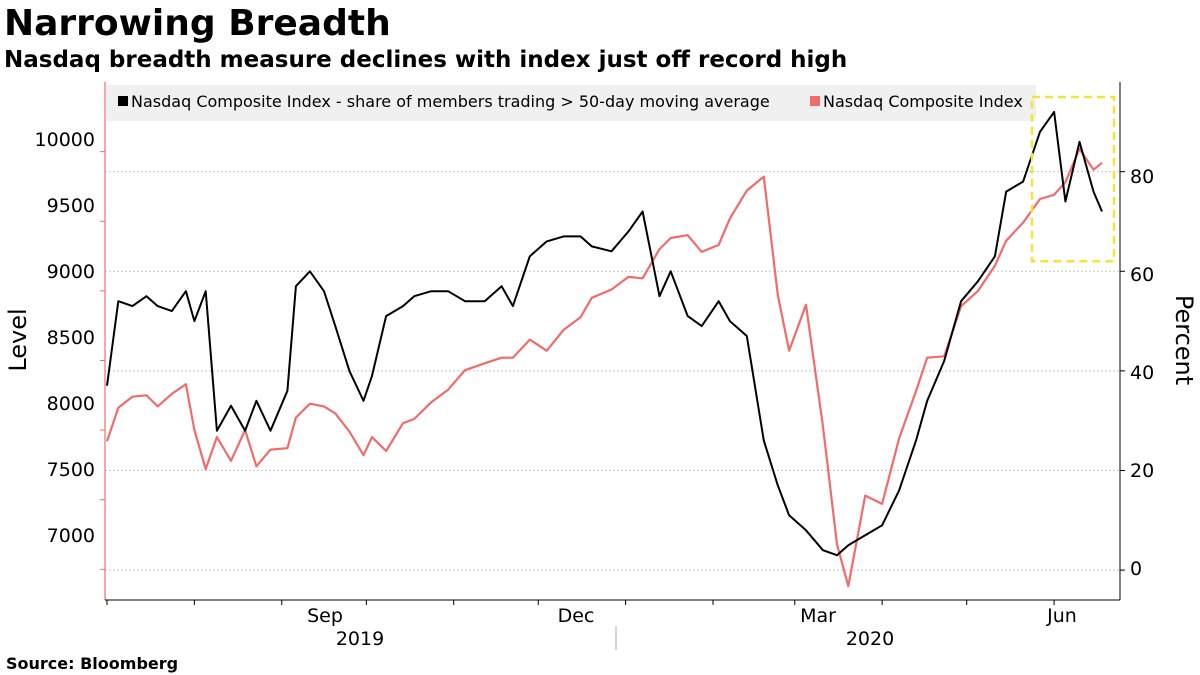 The image size is (1200, 675). I want to click on x-month-label-dec: Dec, so click(576, 616).